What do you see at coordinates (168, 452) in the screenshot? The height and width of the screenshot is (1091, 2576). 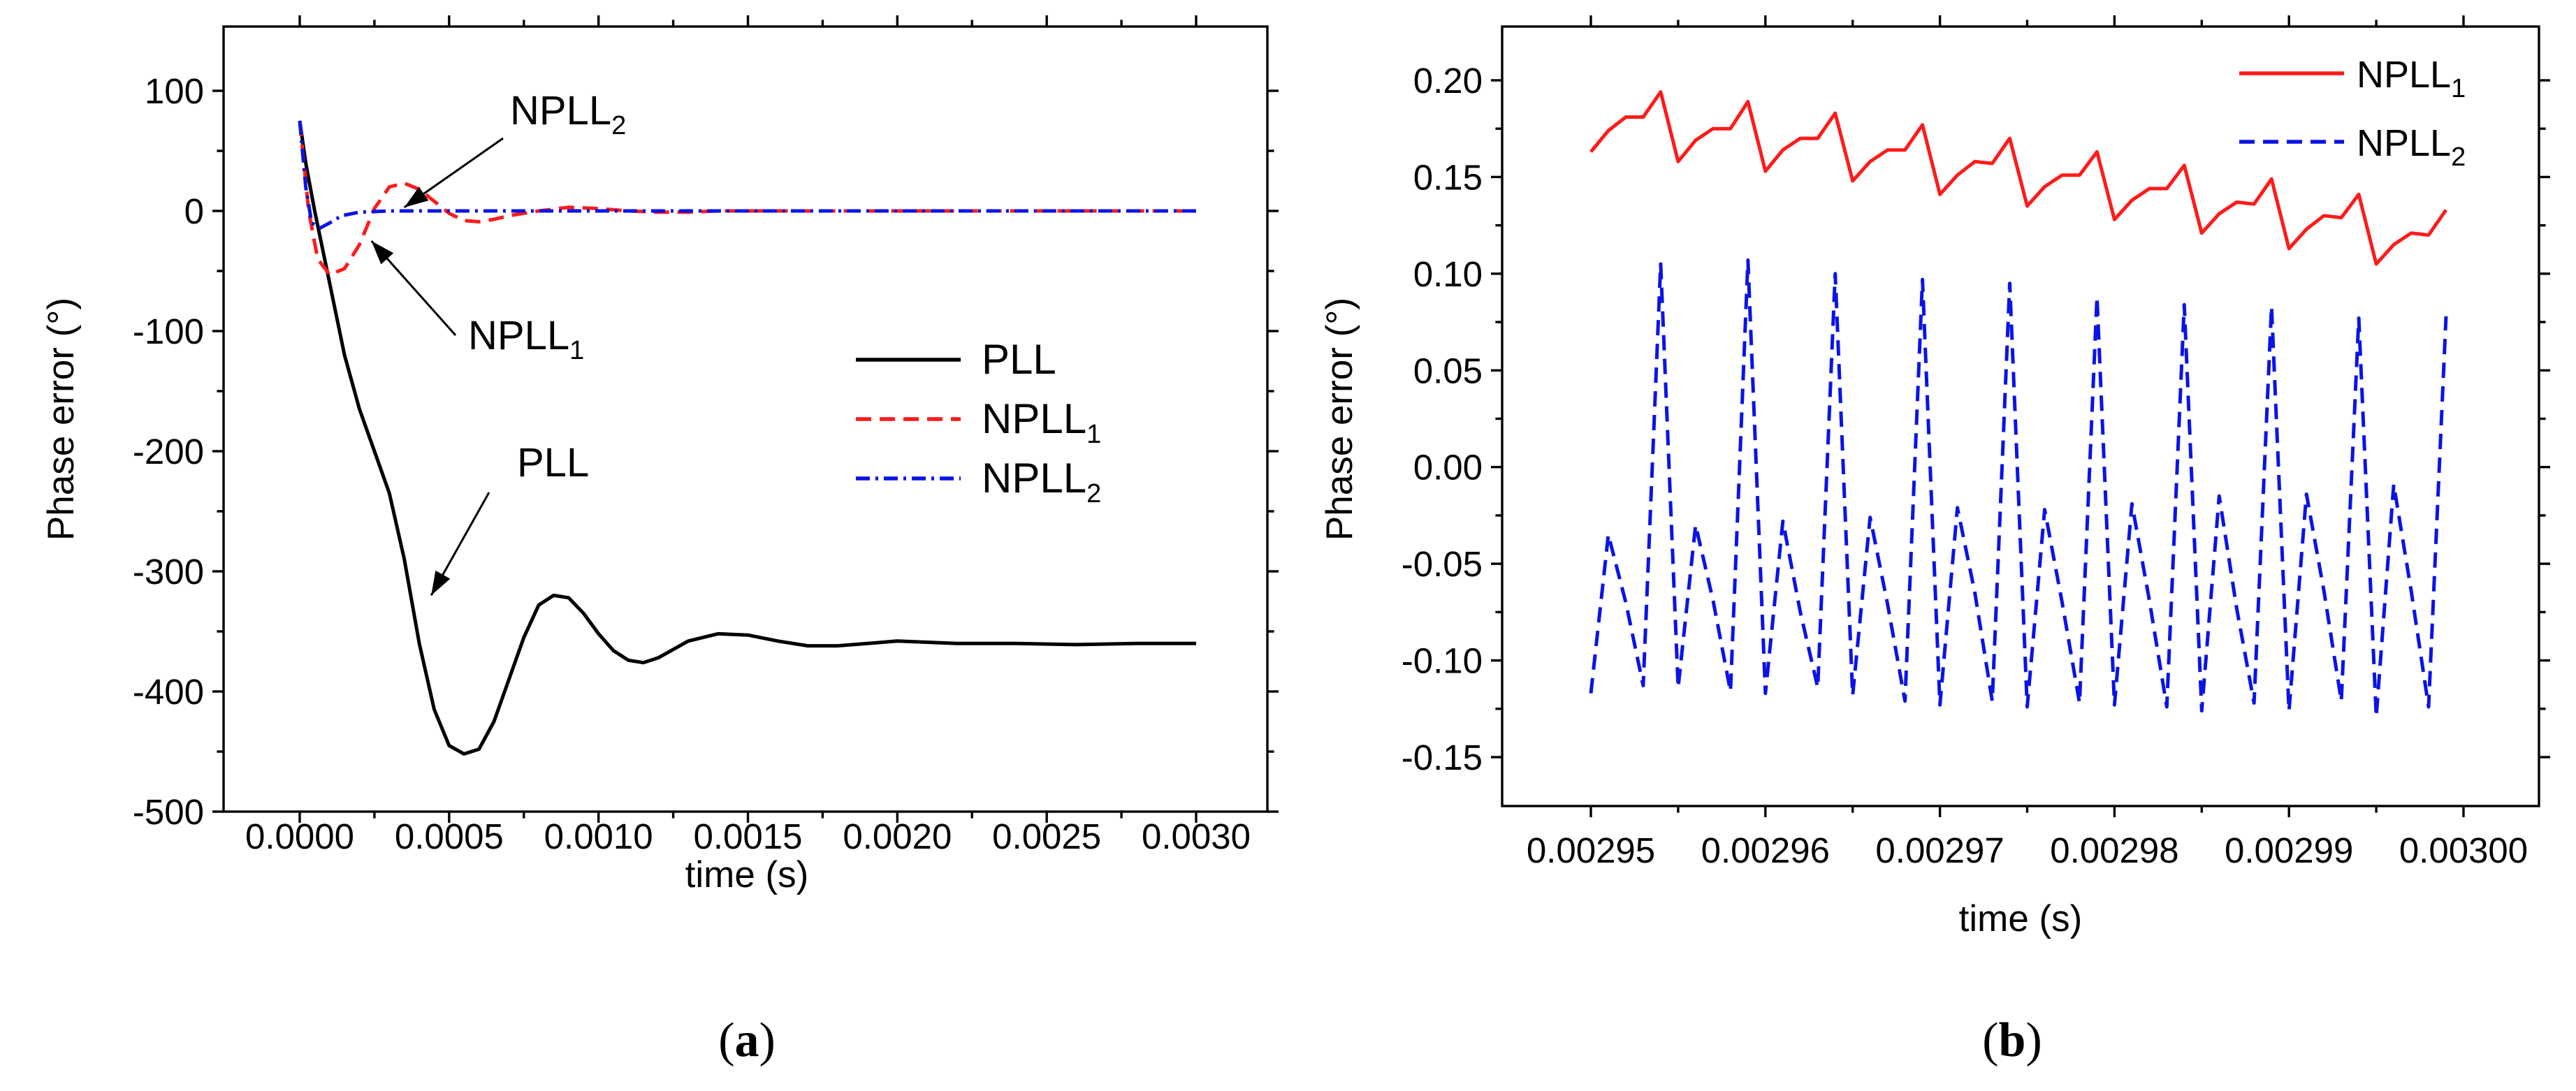 I see `y-tick-label: -200` at bounding box center [168, 452].